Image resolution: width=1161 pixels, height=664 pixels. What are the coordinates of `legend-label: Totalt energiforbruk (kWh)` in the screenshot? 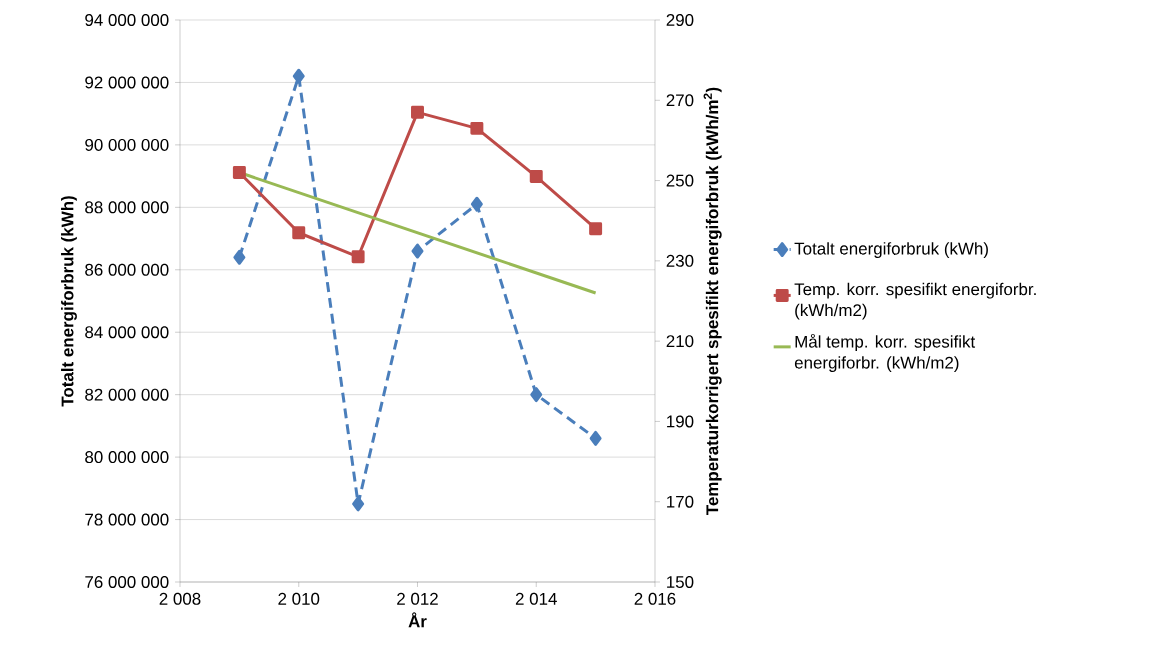 It's located at (891, 250).